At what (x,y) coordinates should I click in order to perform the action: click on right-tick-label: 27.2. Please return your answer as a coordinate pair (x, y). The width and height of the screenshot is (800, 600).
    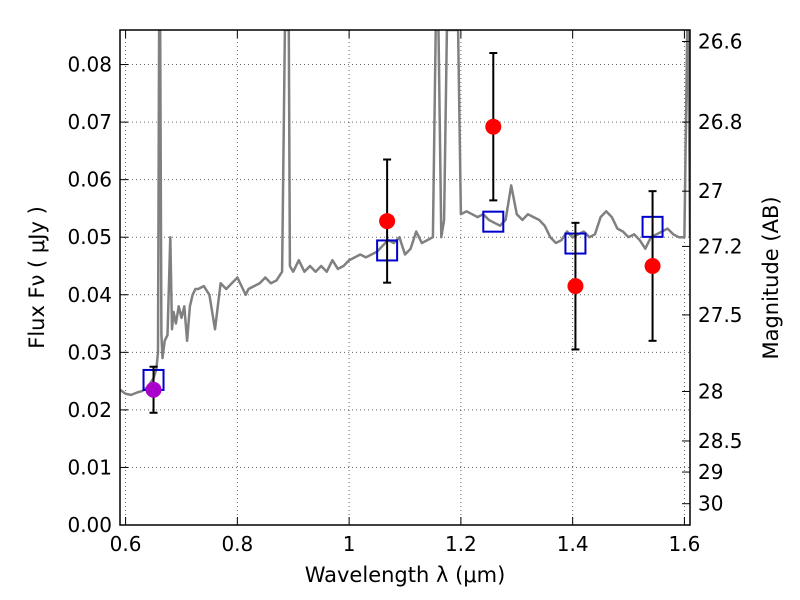
    Looking at the image, I should click on (720, 246).